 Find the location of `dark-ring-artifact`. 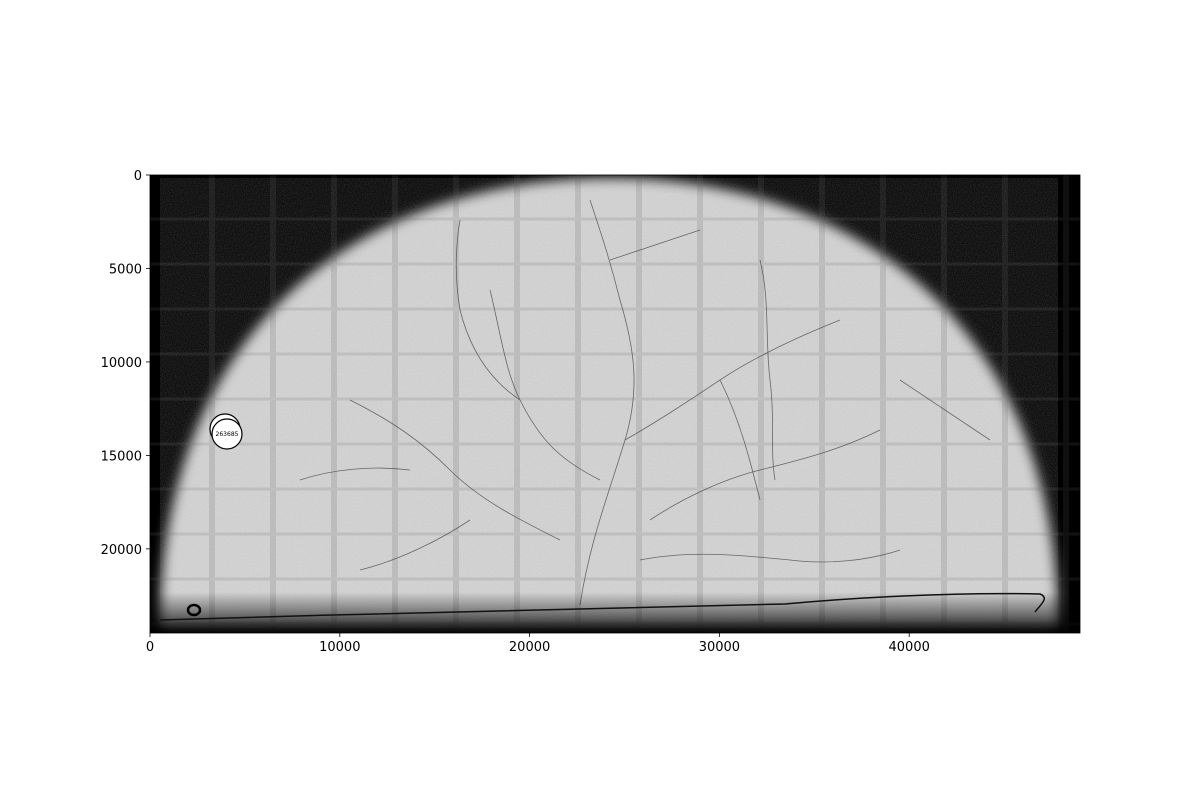

dark-ring-artifact is located at coordinates (194, 610).